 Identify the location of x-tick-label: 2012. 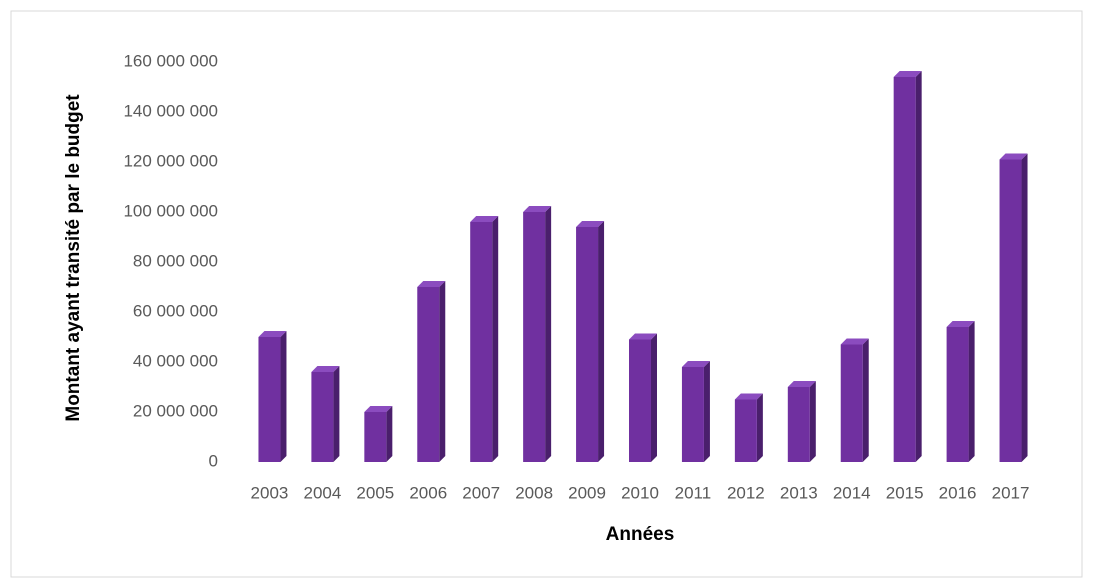
(746, 492).